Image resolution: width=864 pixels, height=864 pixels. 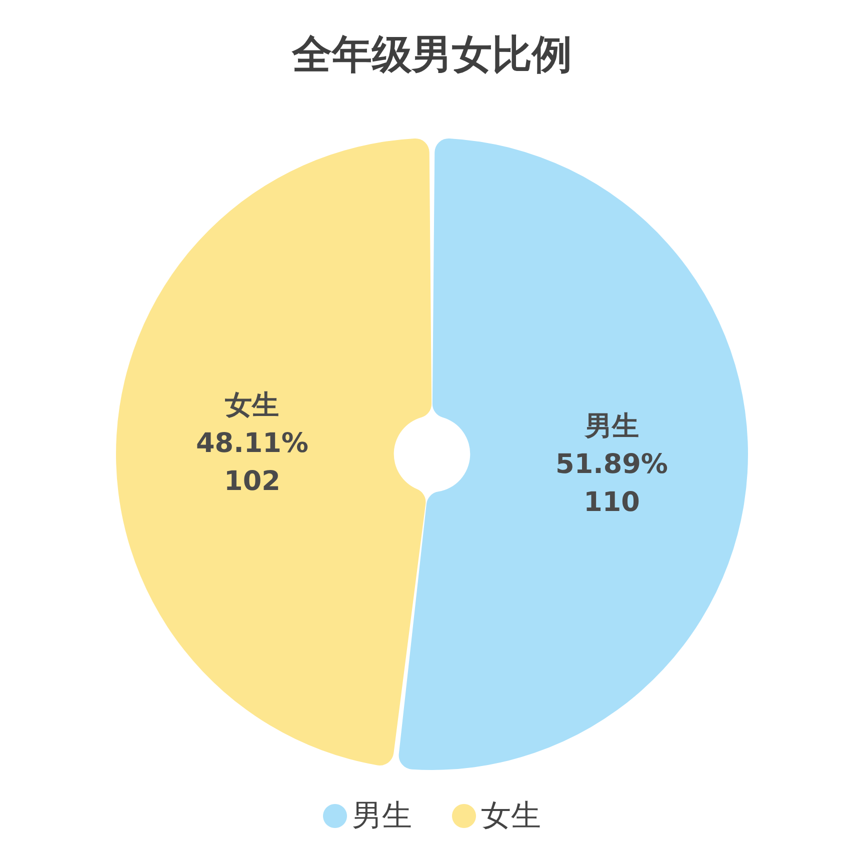 I want to click on slice-label: 男生, so click(x=611, y=426).